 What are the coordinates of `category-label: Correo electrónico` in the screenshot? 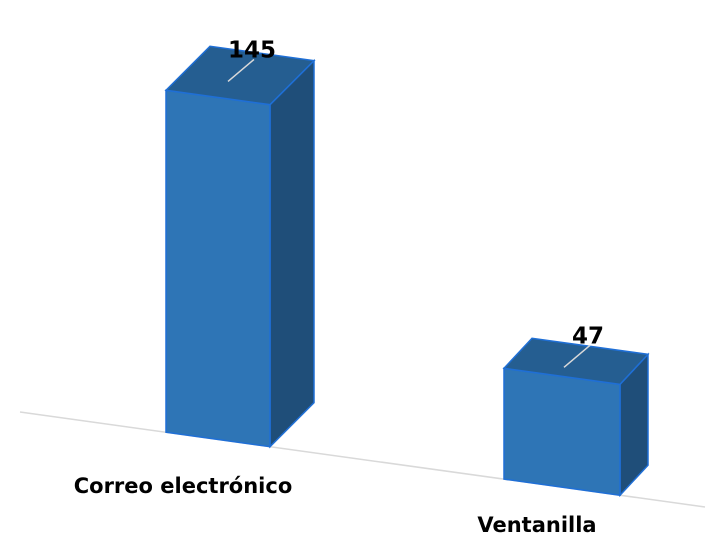 It's located at (183, 486).